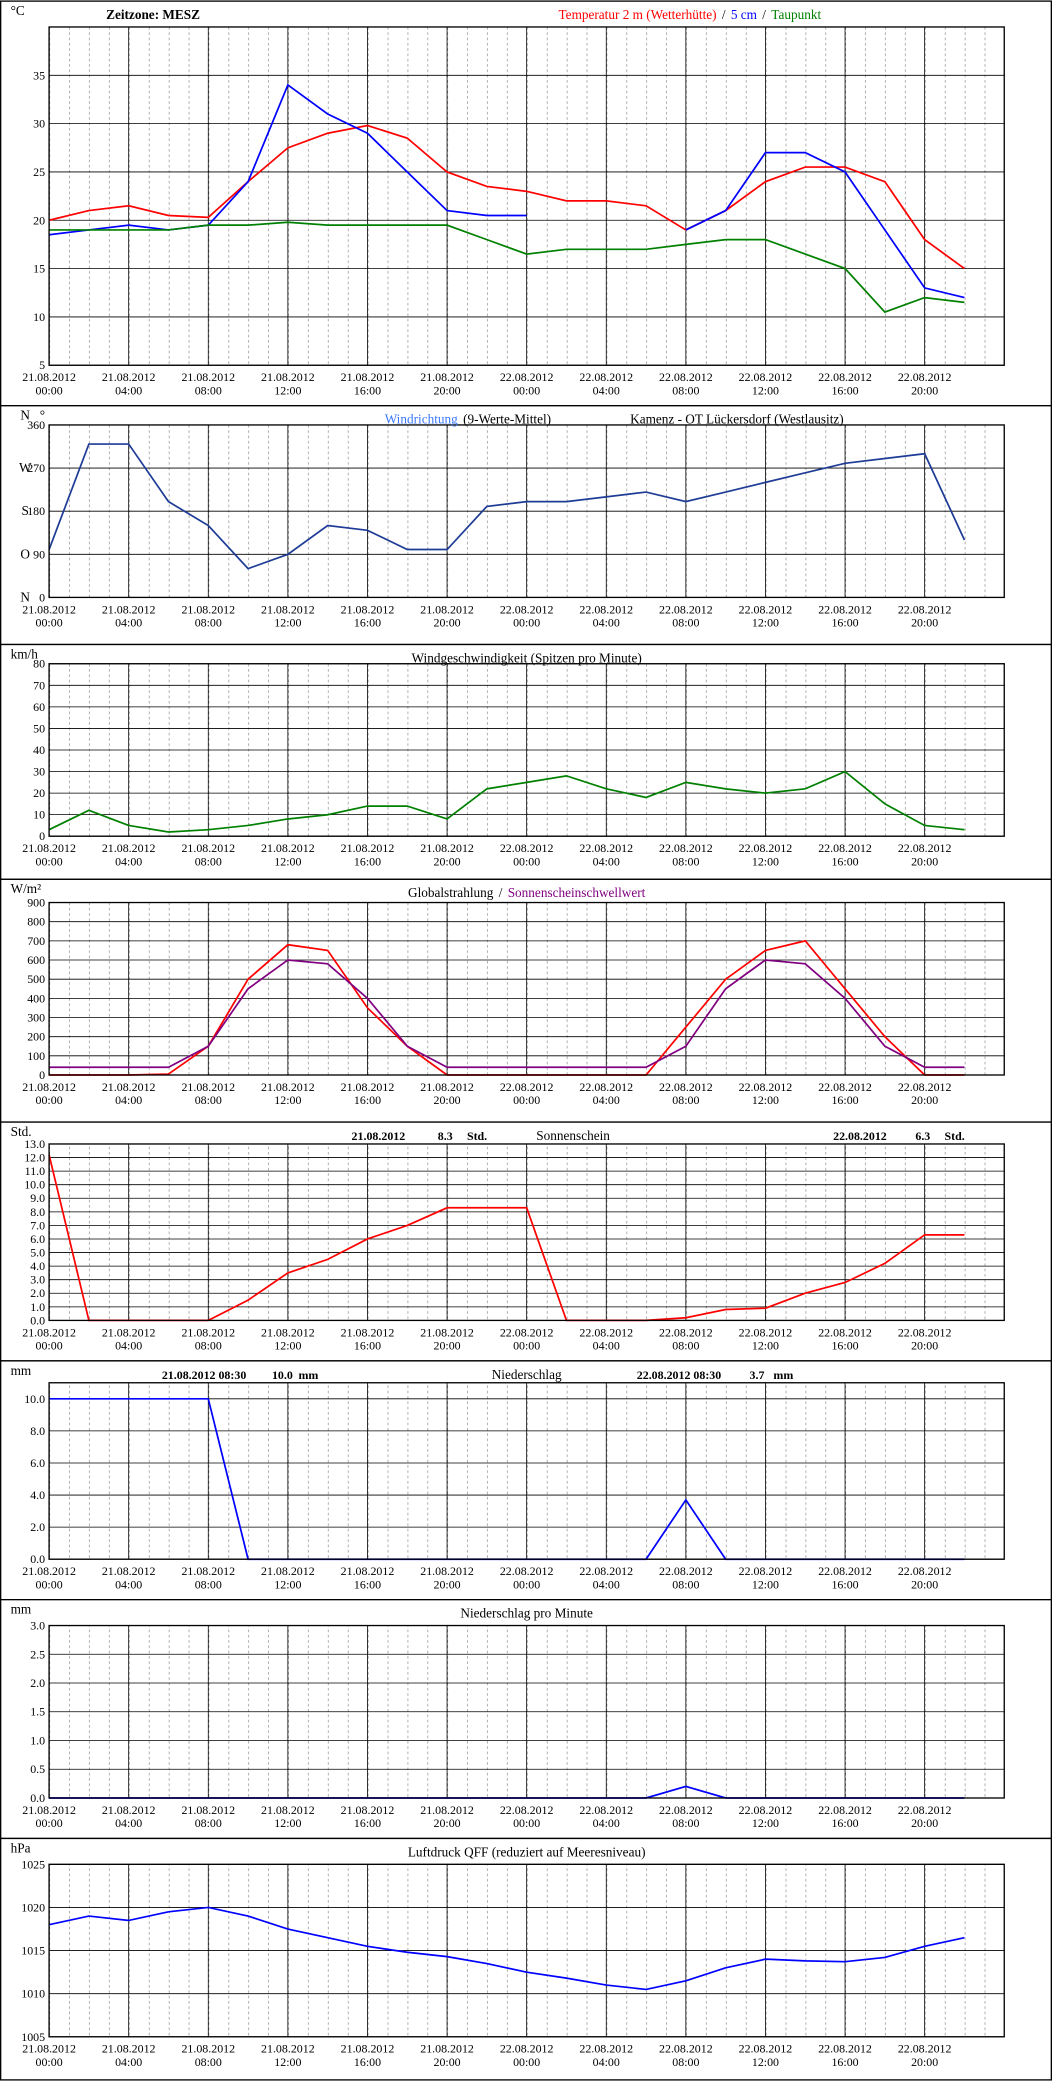 This screenshot has width=1052, height=2081. Describe the element at coordinates (39, 317) in the screenshot. I see `y-tick-label: 10` at that location.